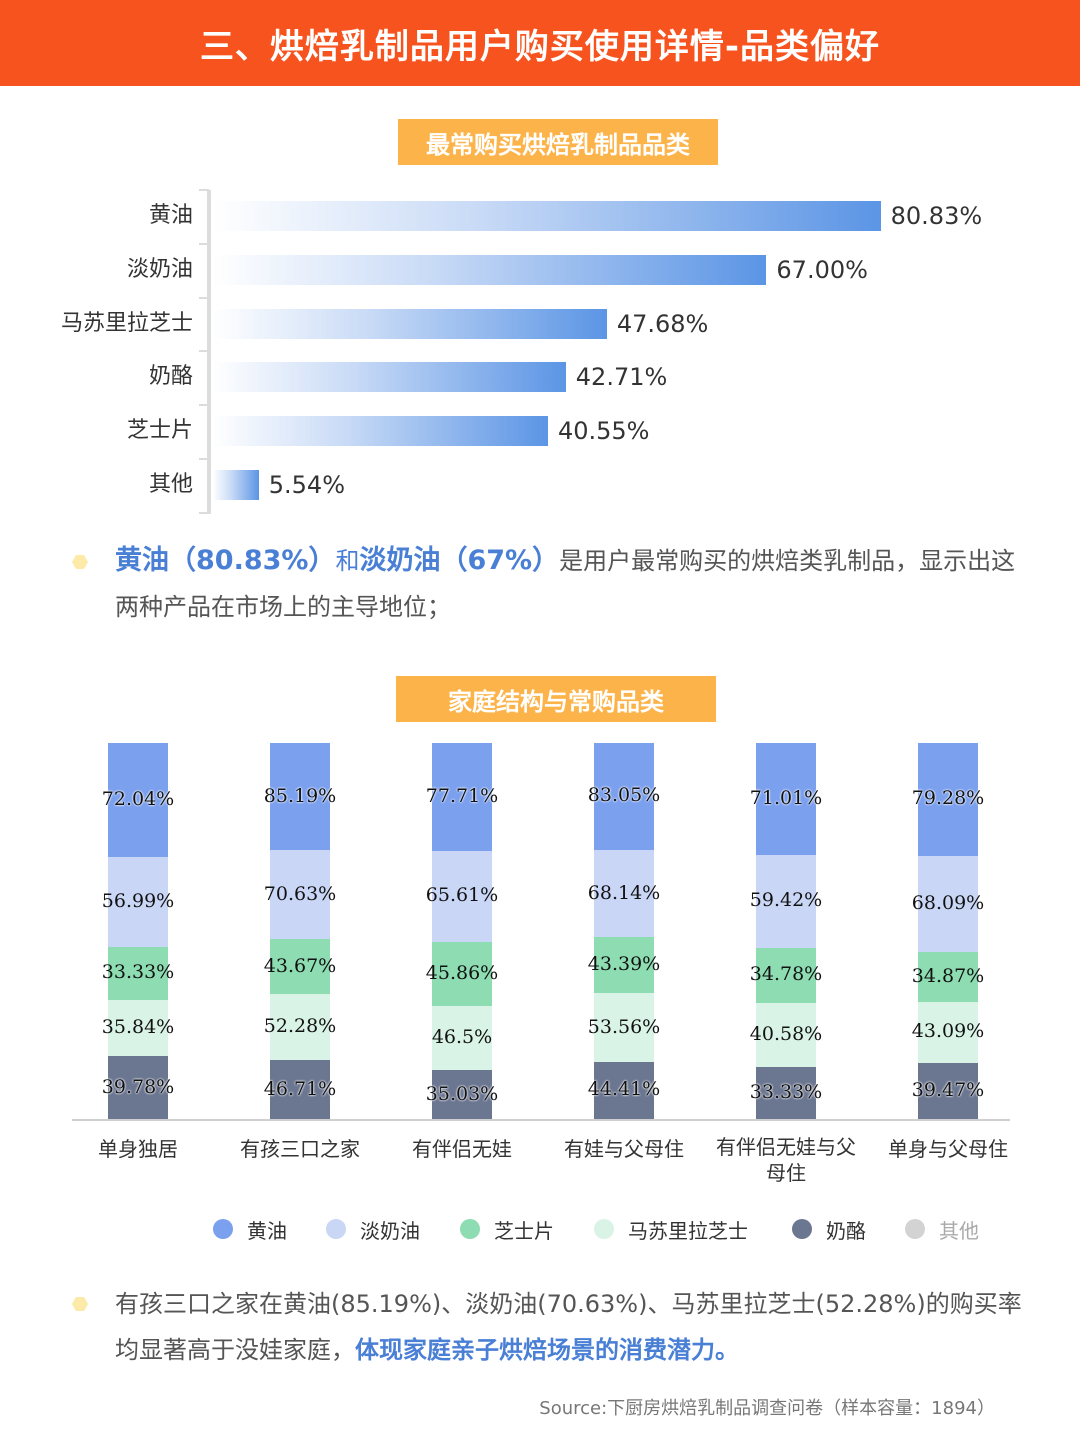  Describe the element at coordinates (565, 584) in the screenshot. I see `note-rest-text: 是用户最常购买的烘焙类乳制品，显示出这两种产品在市场上的主导地位；` at that location.